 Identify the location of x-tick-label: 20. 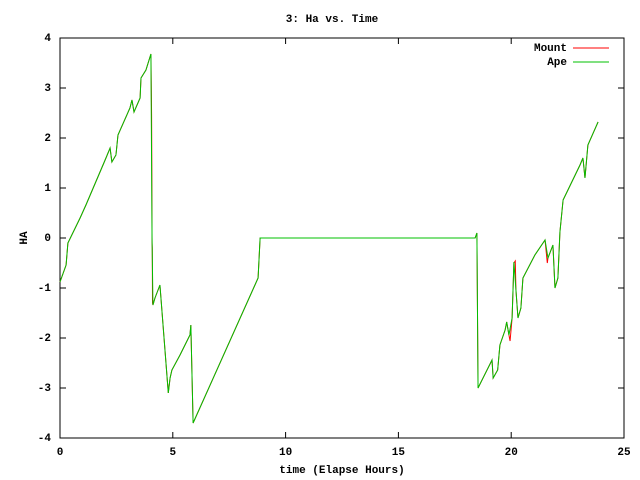
(511, 453).